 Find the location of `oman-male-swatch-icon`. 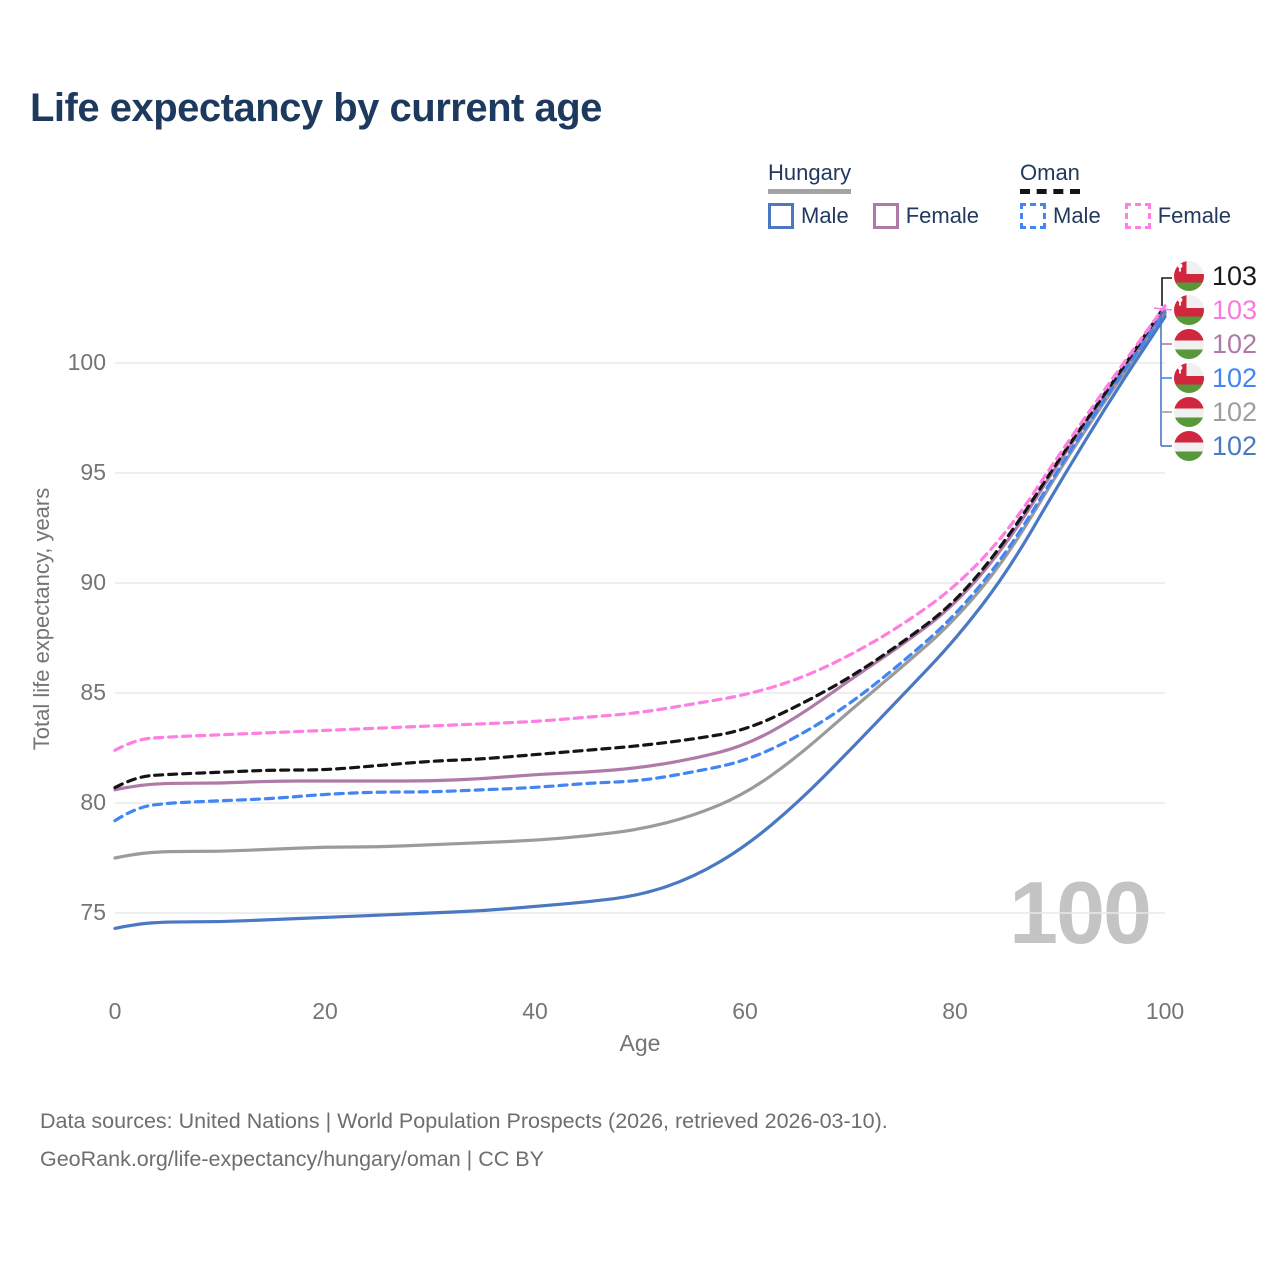

oman-male-swatch-icon is located at coordinates (1033, 216).